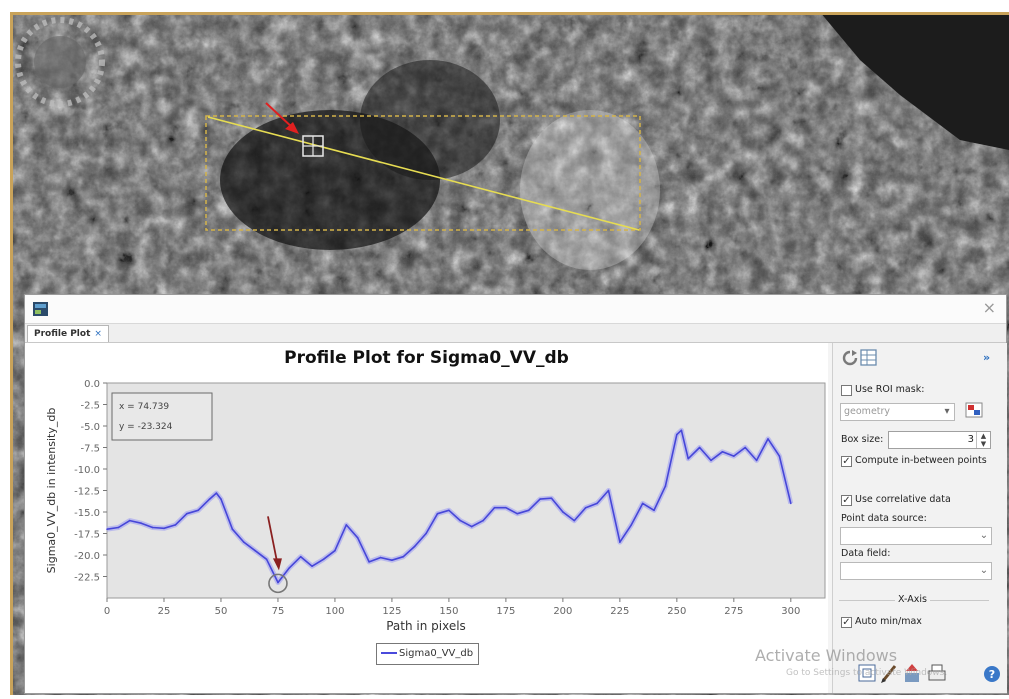  Describe the element at coordinates (590, 190) in the screenshot. I see `bright-region` at that location.